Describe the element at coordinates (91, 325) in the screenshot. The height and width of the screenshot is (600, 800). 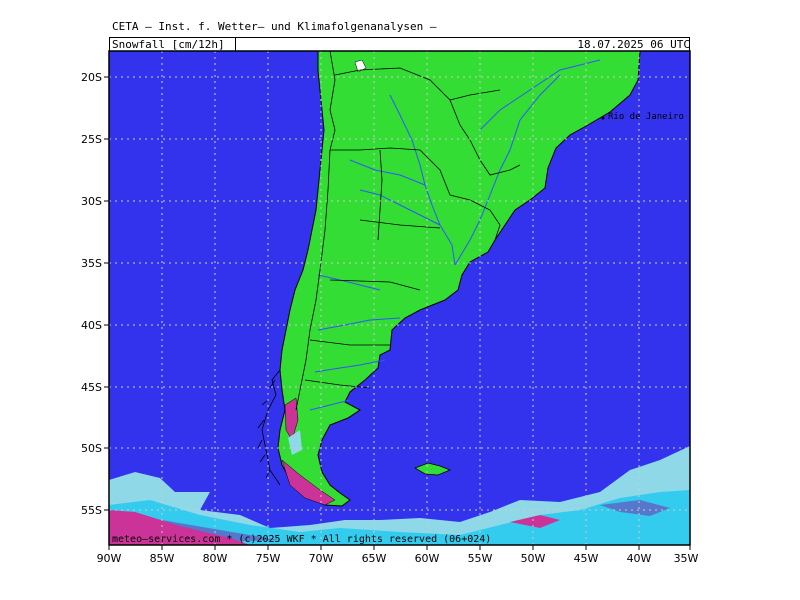
I see `lat-label: 40S` at that location.